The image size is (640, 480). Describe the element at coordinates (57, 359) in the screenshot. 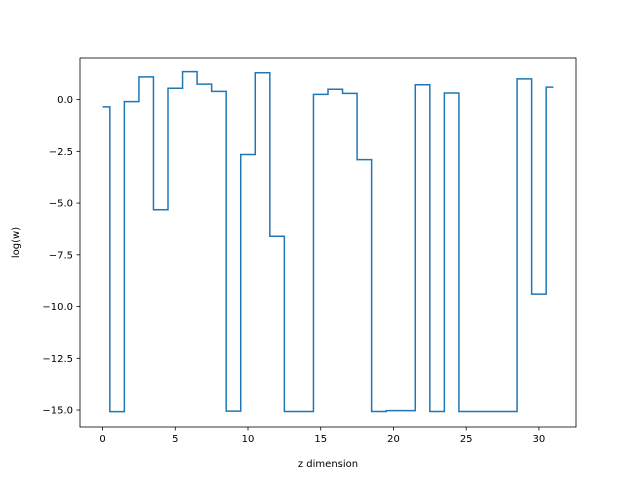

I see `y-tick-label: −12.5` at that location.